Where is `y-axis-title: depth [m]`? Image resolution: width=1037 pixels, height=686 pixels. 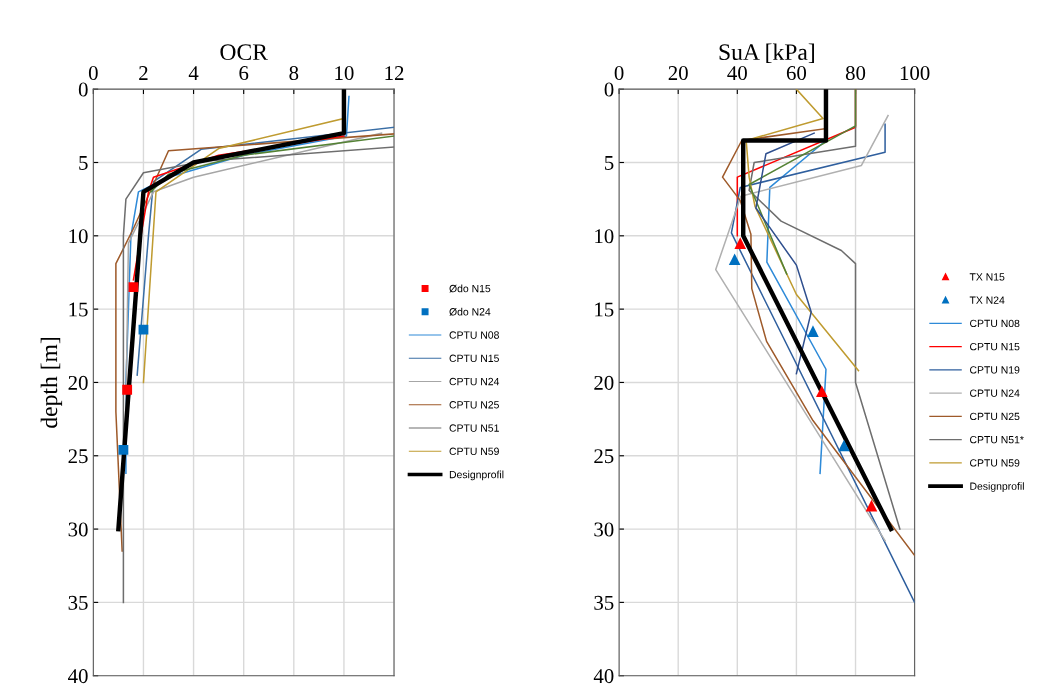
y-axis-title: depth [m] is located at coordinates (51, 382).